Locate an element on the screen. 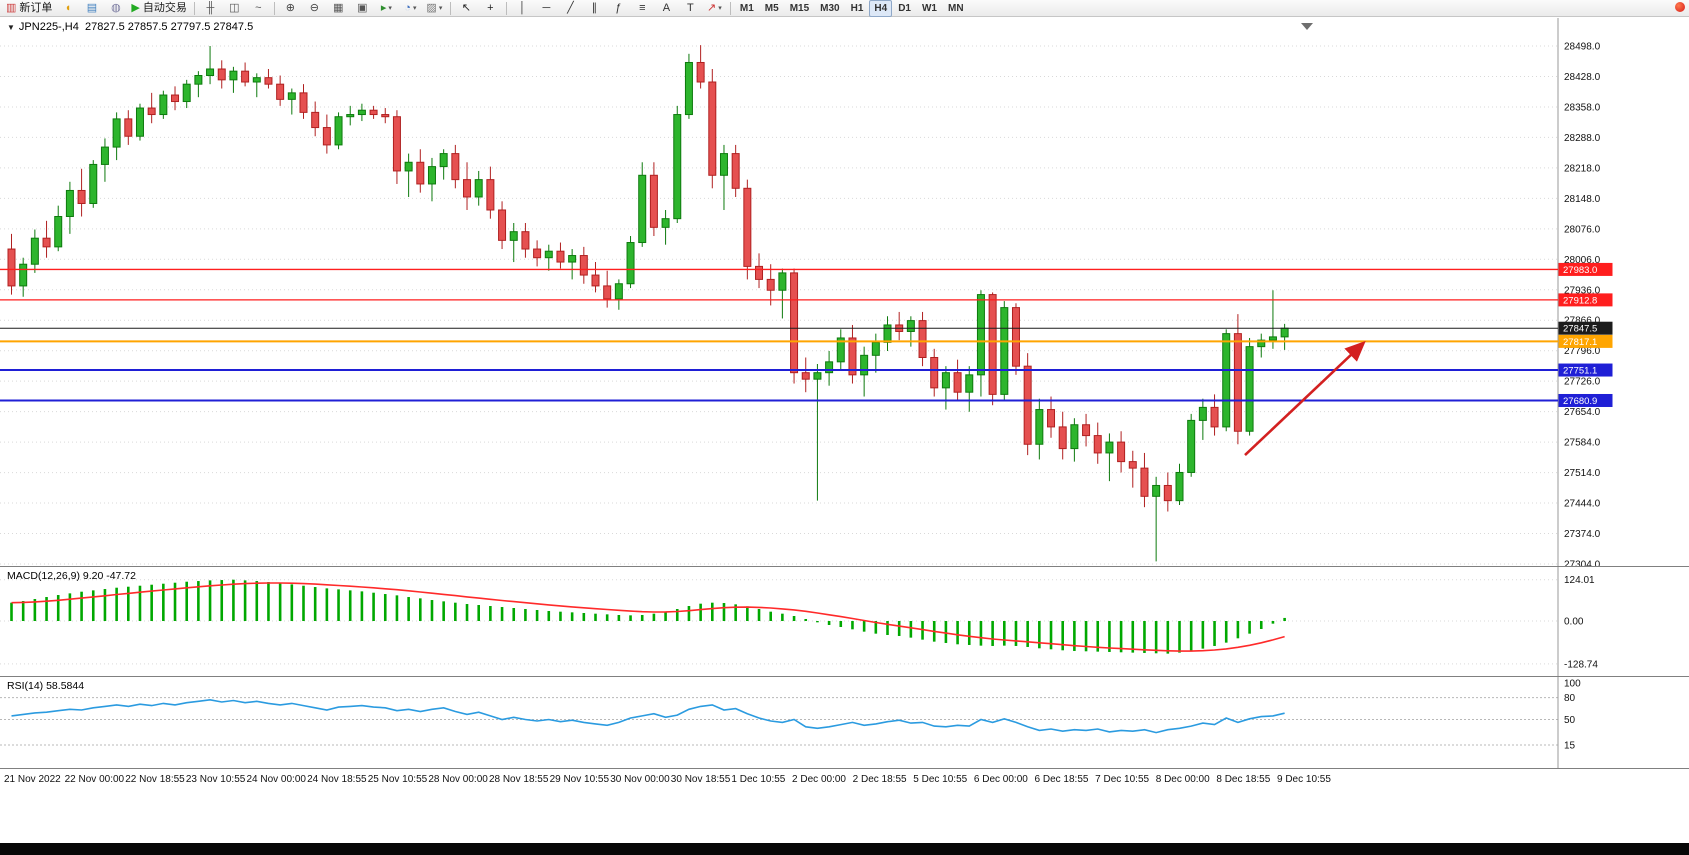 This screenshot has height=855, width=1689. current-price-line-tag: 27847.5 is located at coordinates (1585, 328).